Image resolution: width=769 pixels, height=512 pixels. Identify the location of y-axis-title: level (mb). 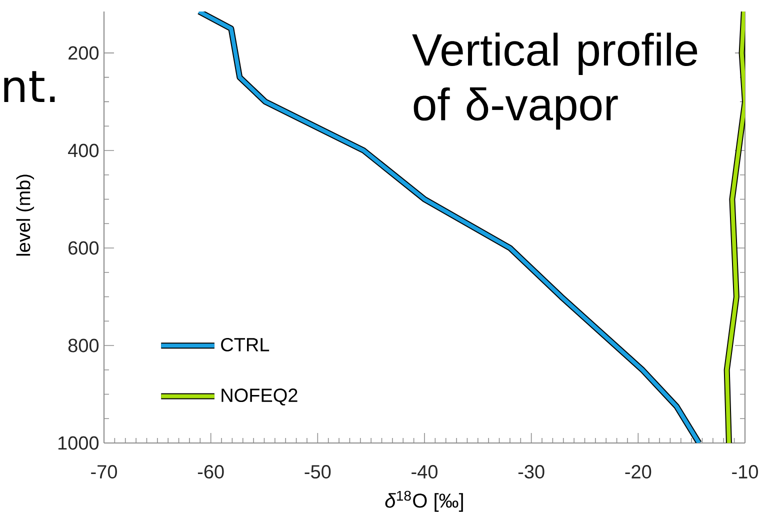
(25, 215).